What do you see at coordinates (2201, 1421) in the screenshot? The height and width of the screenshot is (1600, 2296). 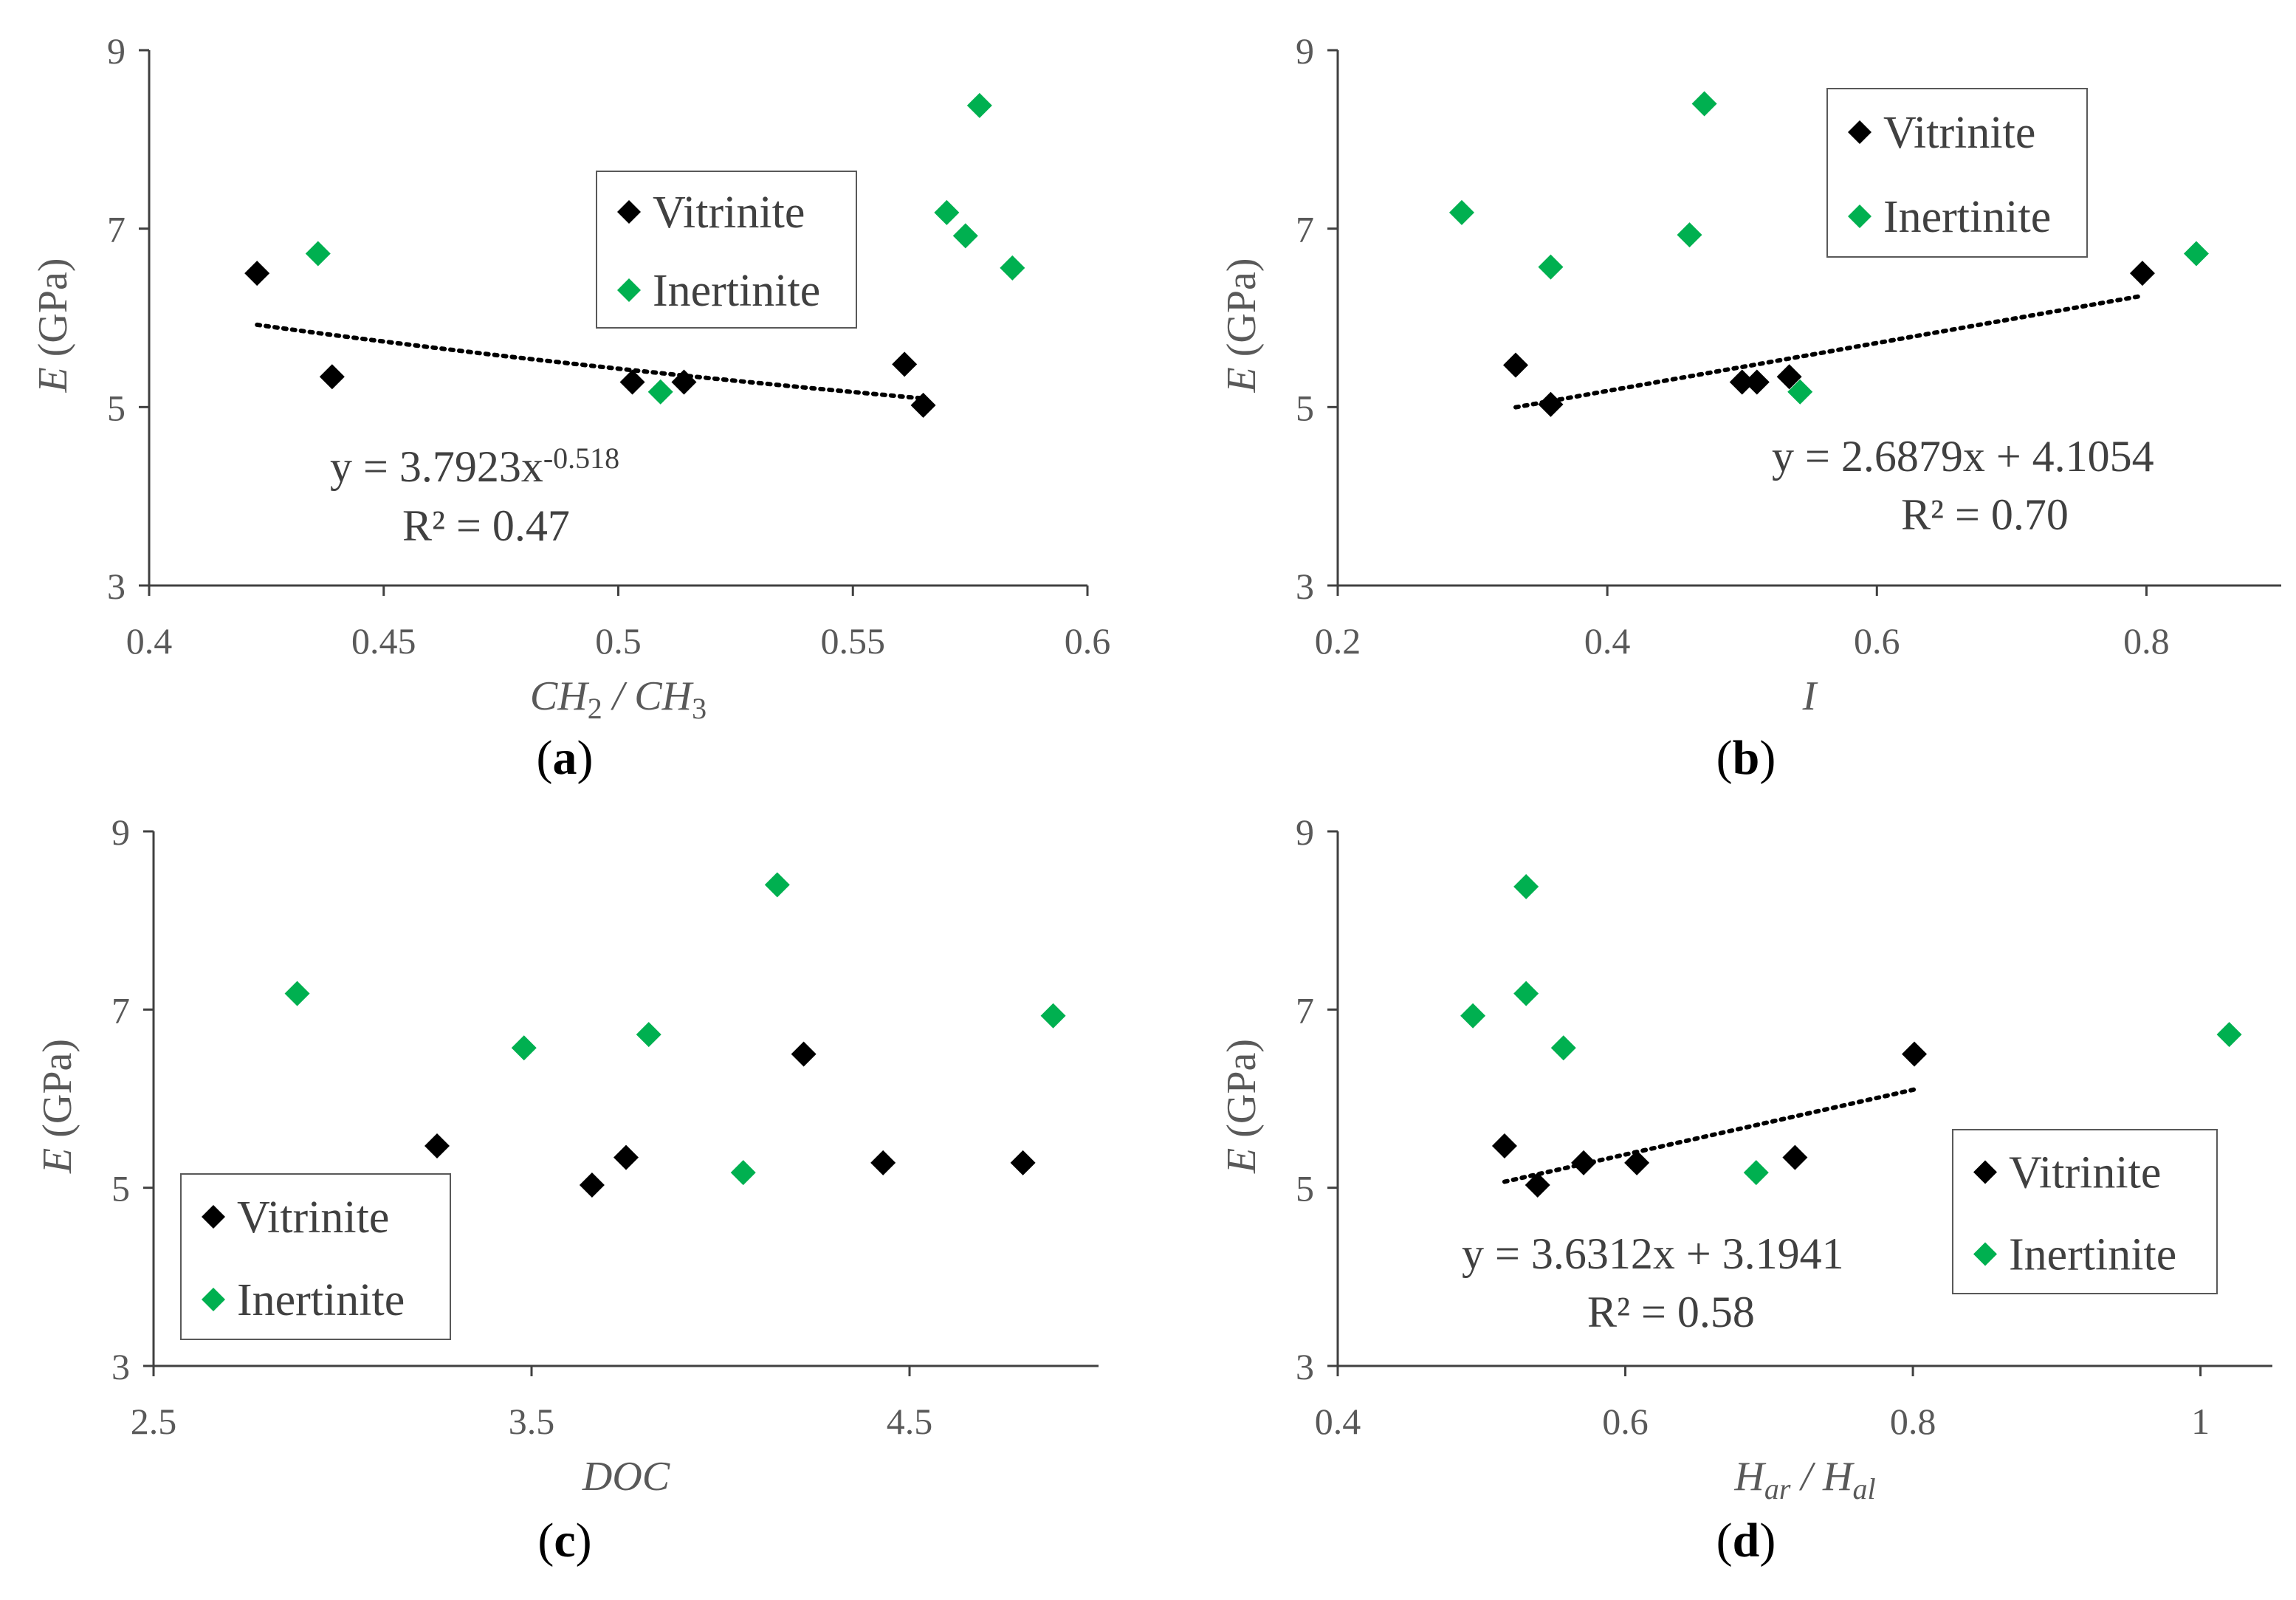 I see `x-tick-label: 1` at bounding box center [2201, 1421].